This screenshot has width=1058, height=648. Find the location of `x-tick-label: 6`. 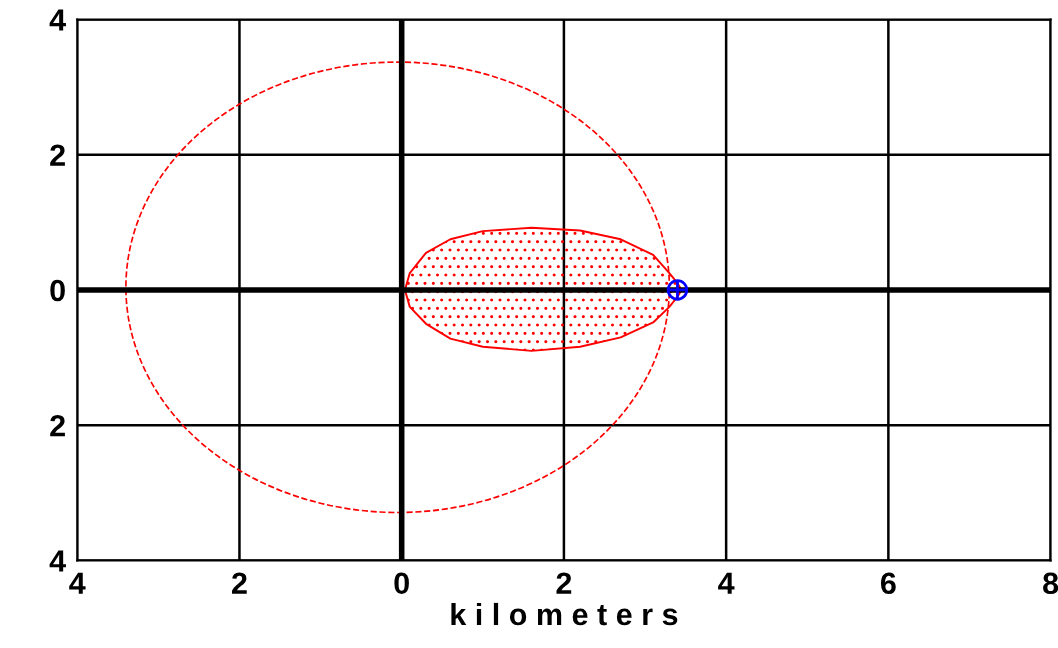

x-tick-label: 6 is located at coordinates (888, 583).